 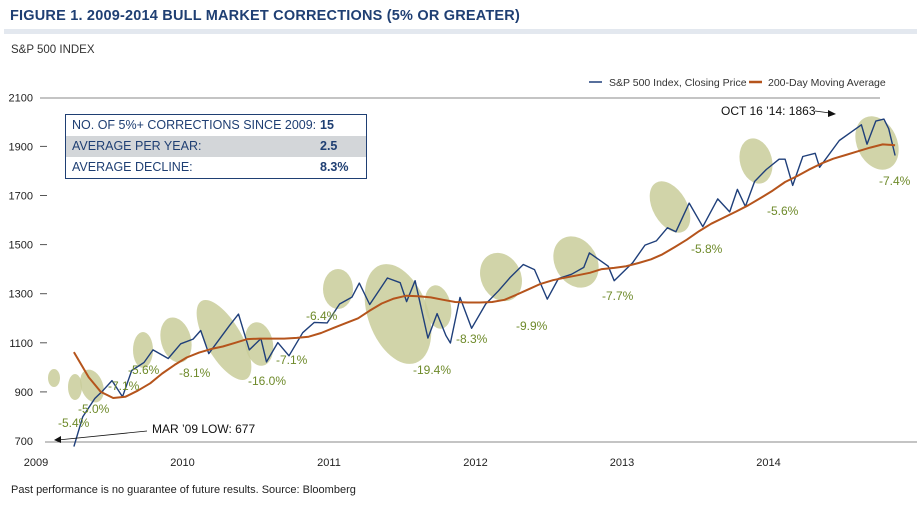 I want to click on title-divider, so click(x=460, y=31).